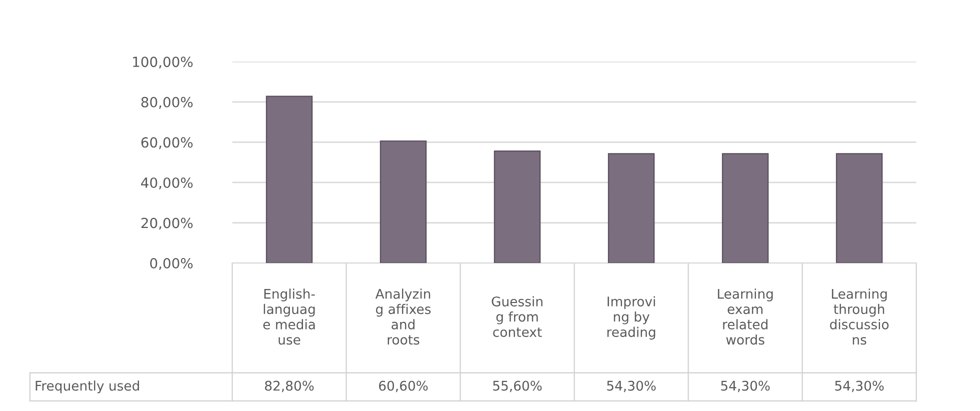 This screenshot has height=411, width=980. What do you see at coordinates (289, 316) in the screenshot?
I see `x-tick-label: English- languag e media use` at bounding box center [289, 316].